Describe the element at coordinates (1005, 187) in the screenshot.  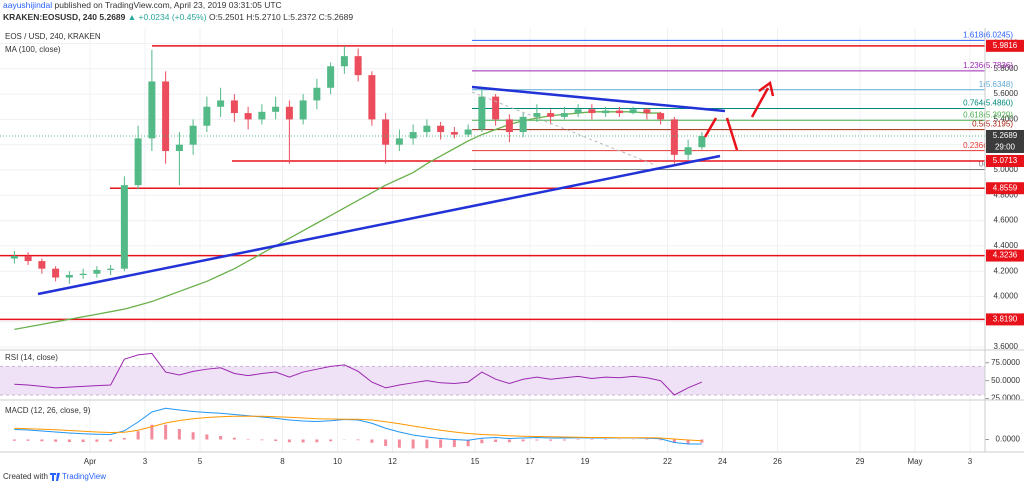
I see `level-tag-label: 4.8559` at that location.